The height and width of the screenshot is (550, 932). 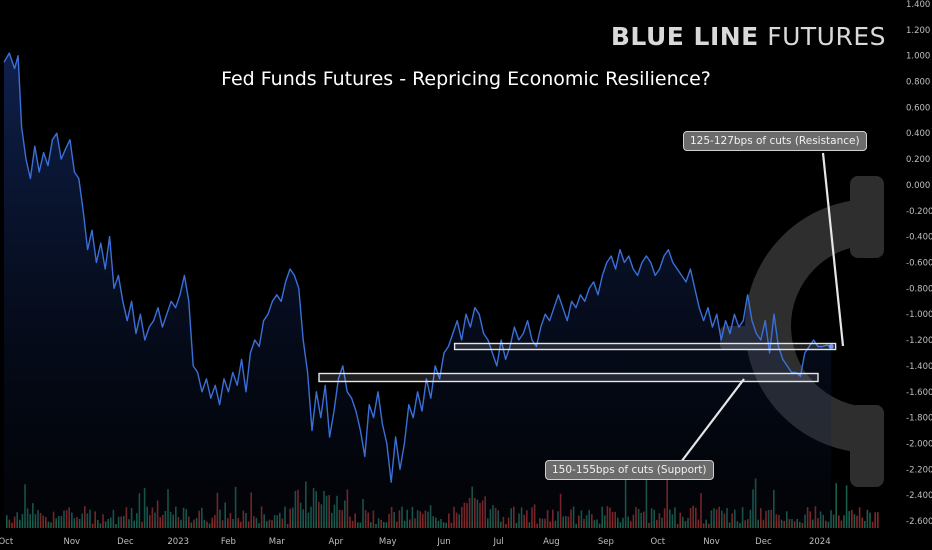 I want to click on y-tick-label: 1.000, so click(x=918, y=57).